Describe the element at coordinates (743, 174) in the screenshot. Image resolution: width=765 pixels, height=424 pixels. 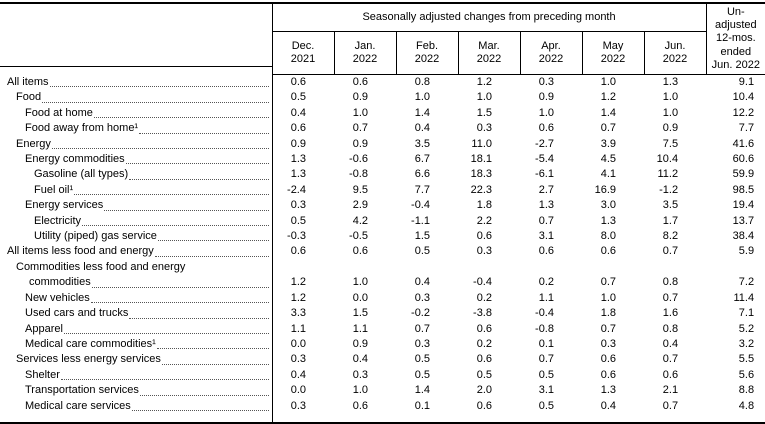
I see `value-cell: 59.9` at that location.